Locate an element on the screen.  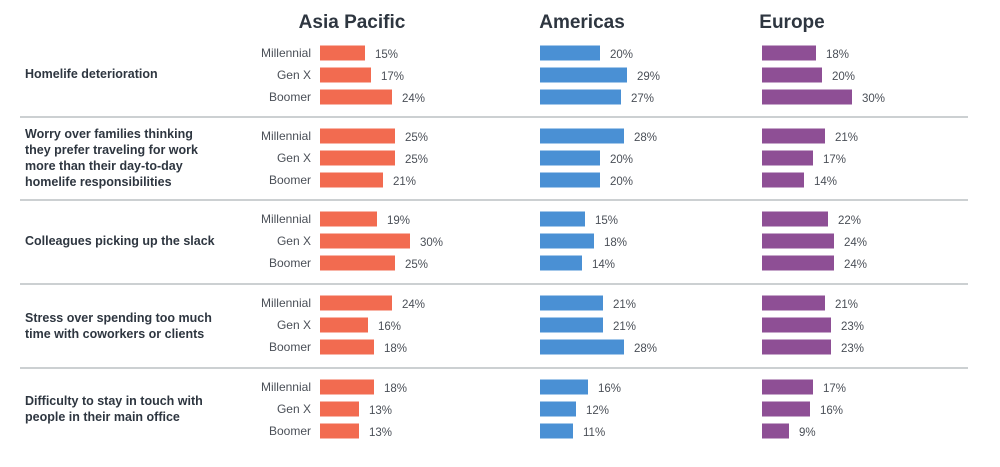
region-title-asia-pacific: Asia Pacific is located at coordinates (352, 22).